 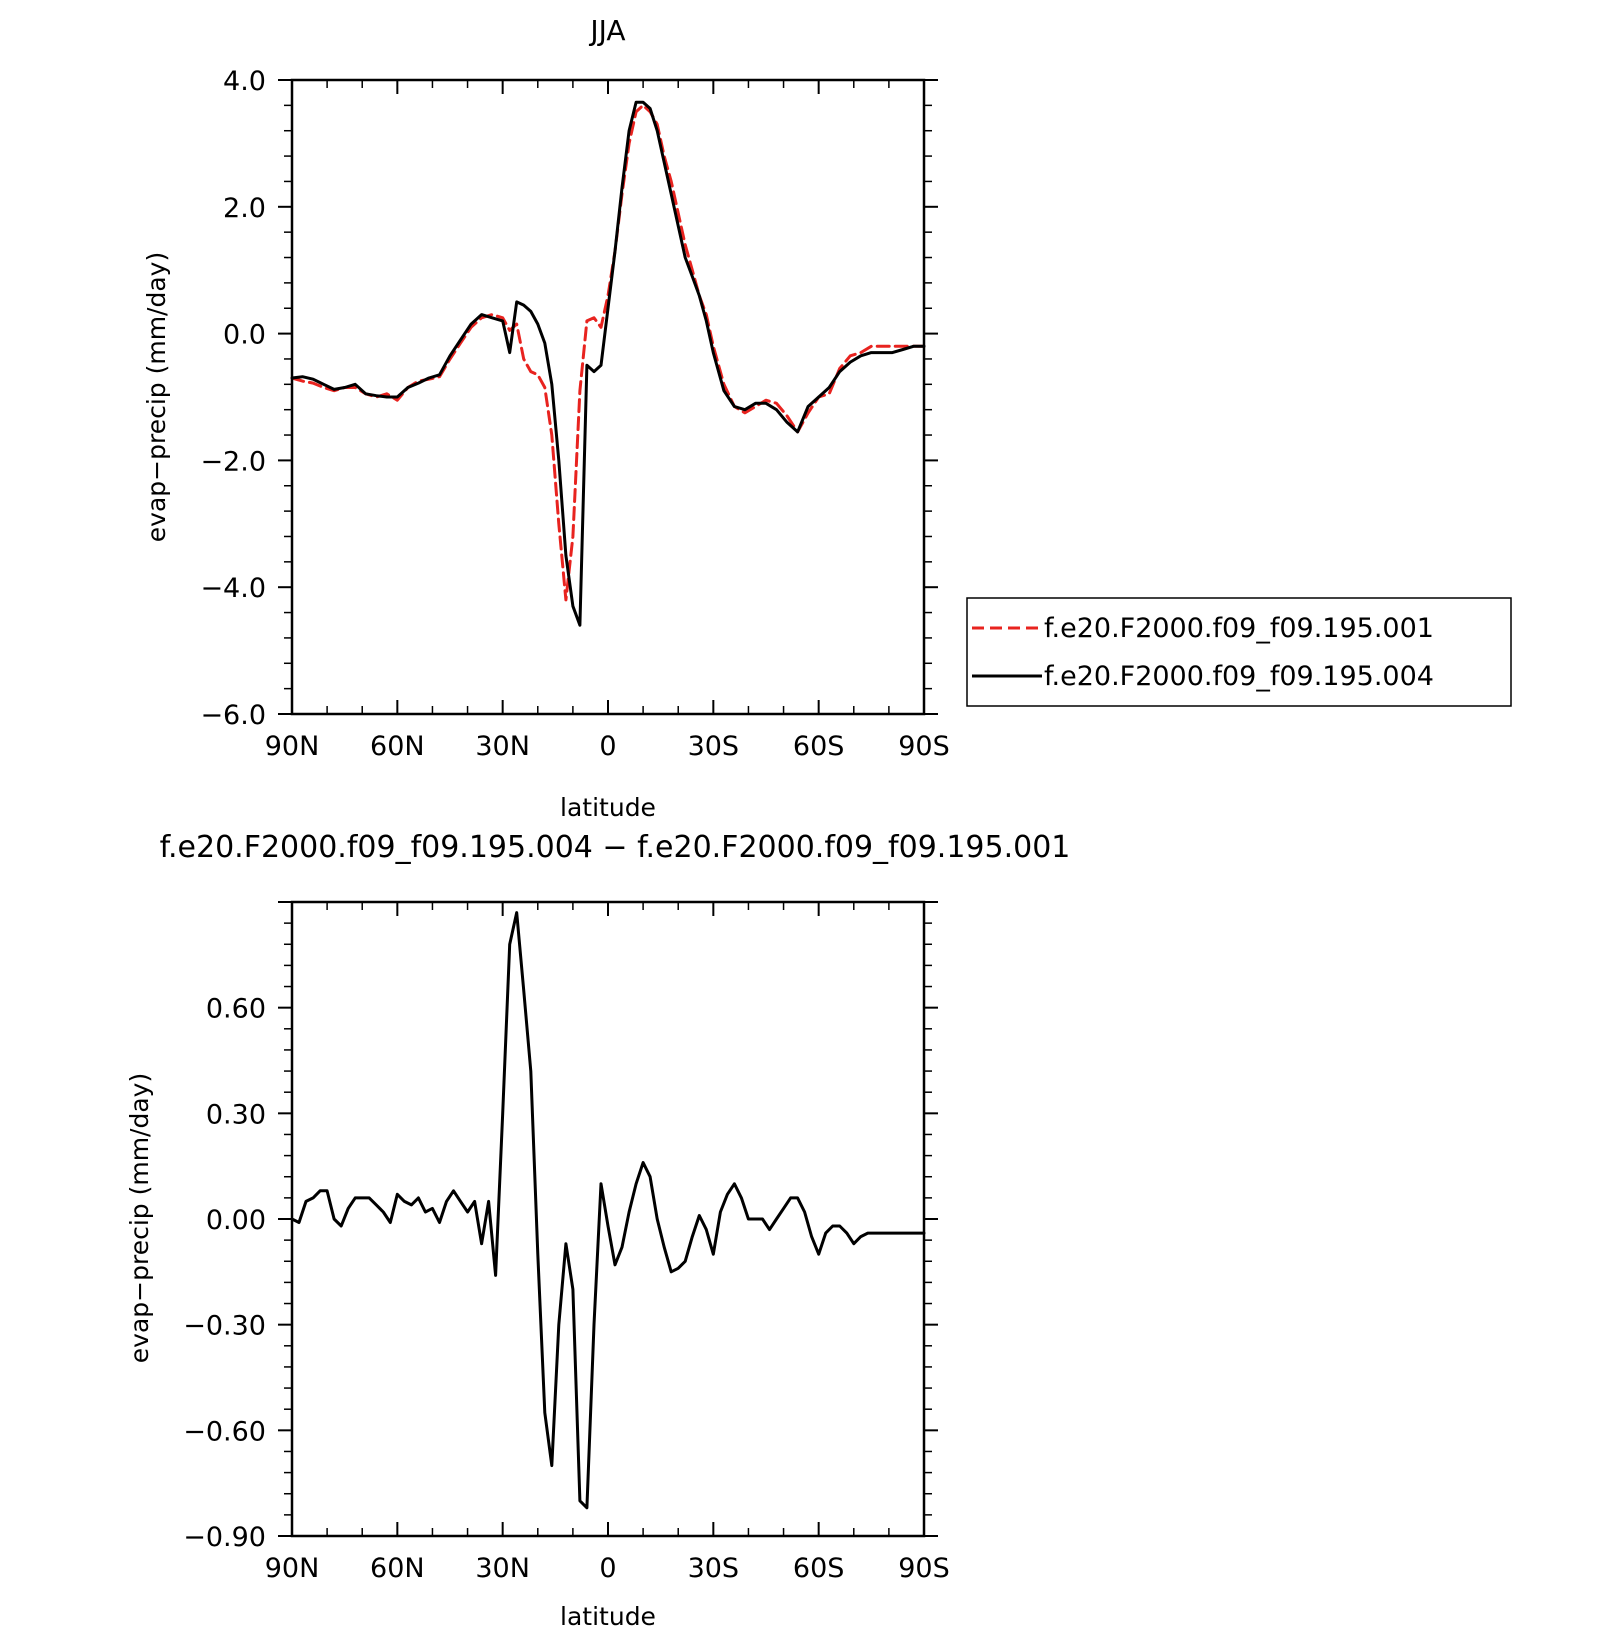 What do you see at coordinates (1239, 628) in the screenshot?
I see `legend-label-series-1: f.e20.F2000.f09_f09.195.001` at bounding box center [1239, 628].